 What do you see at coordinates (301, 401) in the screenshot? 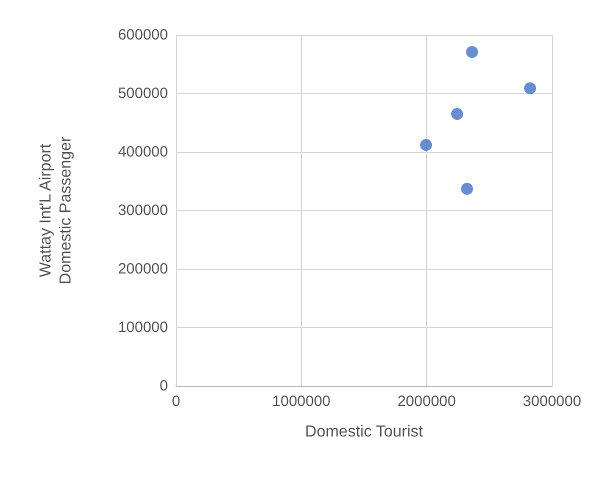
I see `x-tick-label: 1000000` at bounding box center [301, 401].